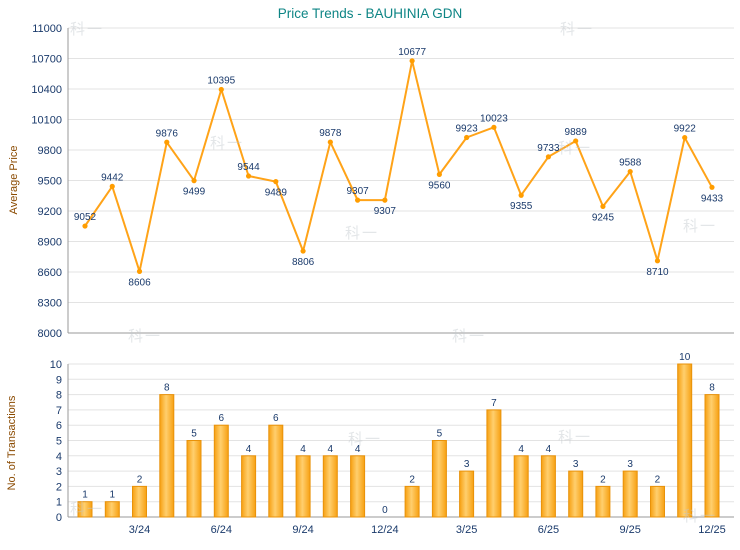  What do you see at coordinates (59, 487) in the screenshot?
I see `txn-y-tick-label: 2` at bounding box center [59, 487].